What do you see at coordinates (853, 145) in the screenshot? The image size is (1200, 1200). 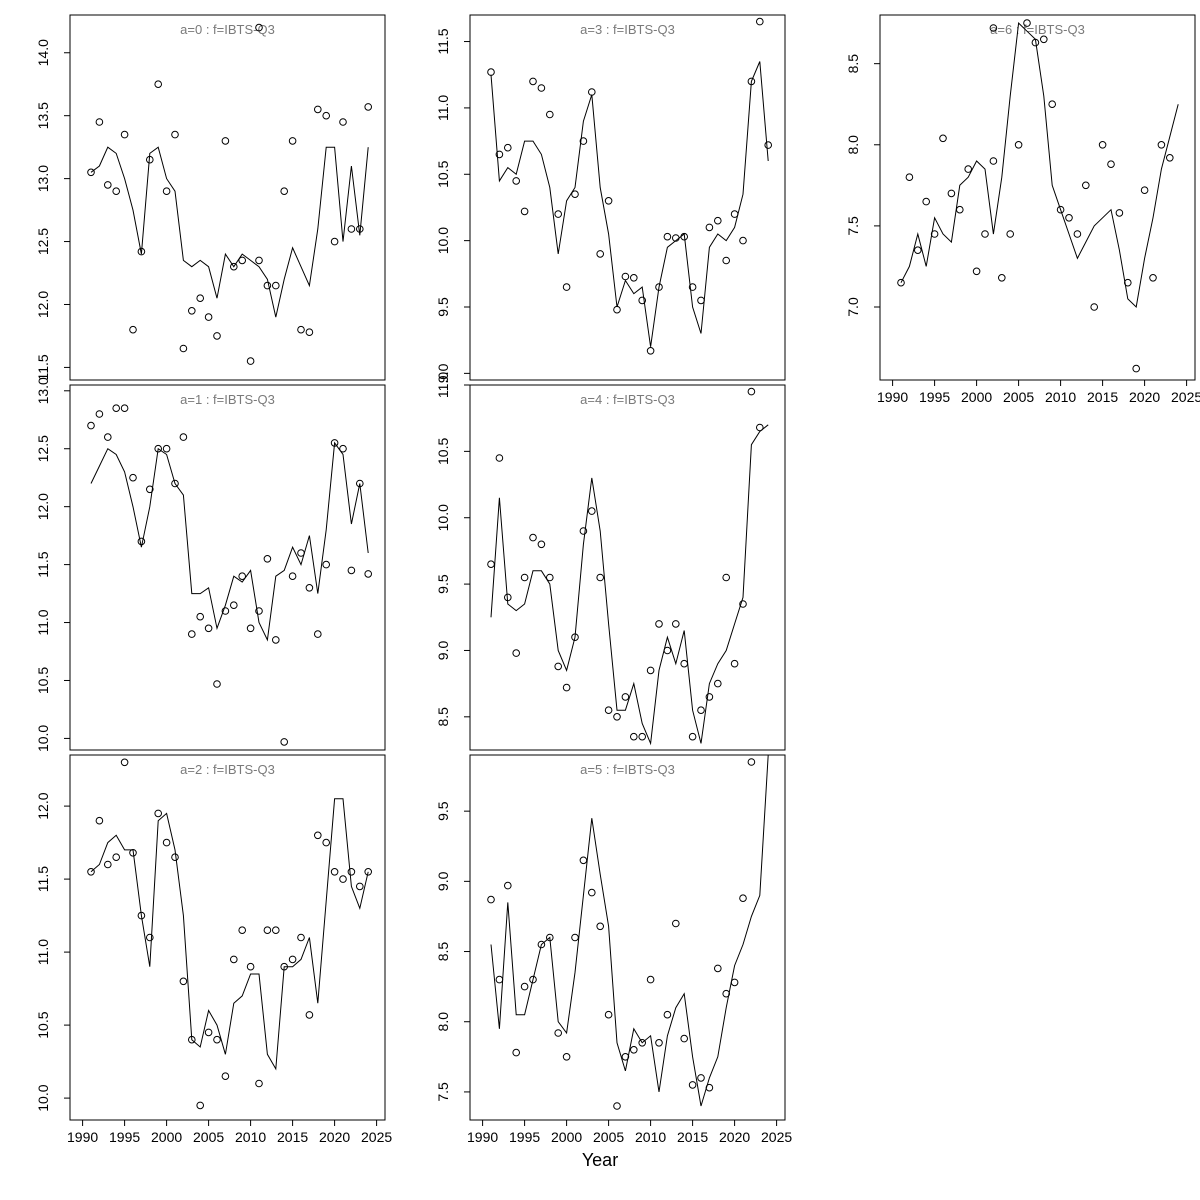 I see `y-tick-label: 8.0` at bounding box center [853, 145].